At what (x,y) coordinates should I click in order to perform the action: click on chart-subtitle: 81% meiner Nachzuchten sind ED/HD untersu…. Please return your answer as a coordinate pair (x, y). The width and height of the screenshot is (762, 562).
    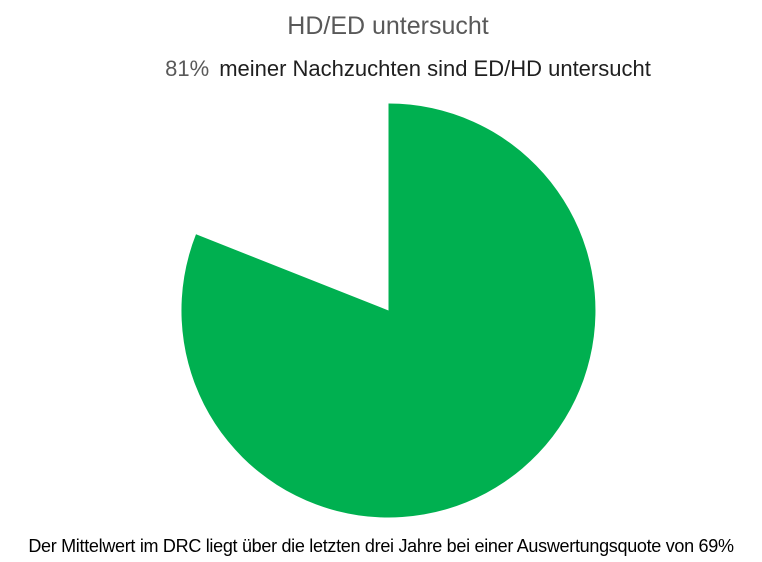
    Looking at the image, I should click on (394, 68).